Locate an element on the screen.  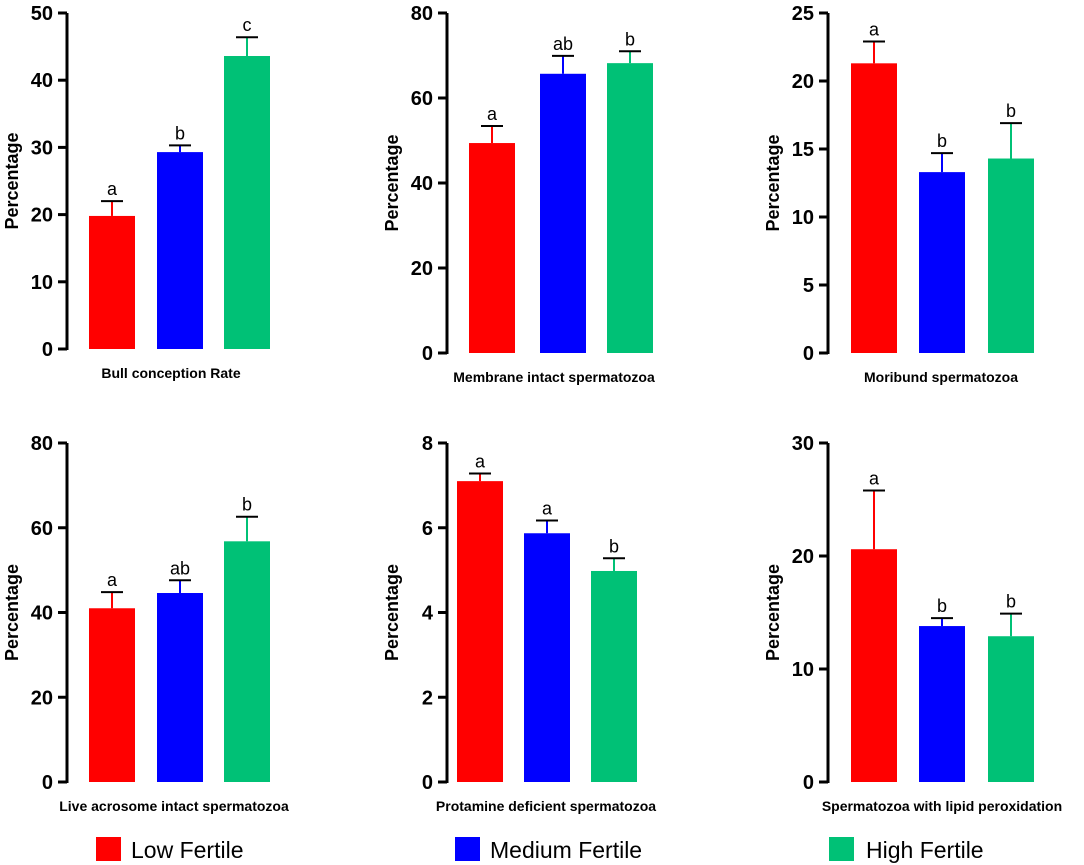
legend-item-medium-fertile: Medium Fertile is located at coordinates (548, 850).